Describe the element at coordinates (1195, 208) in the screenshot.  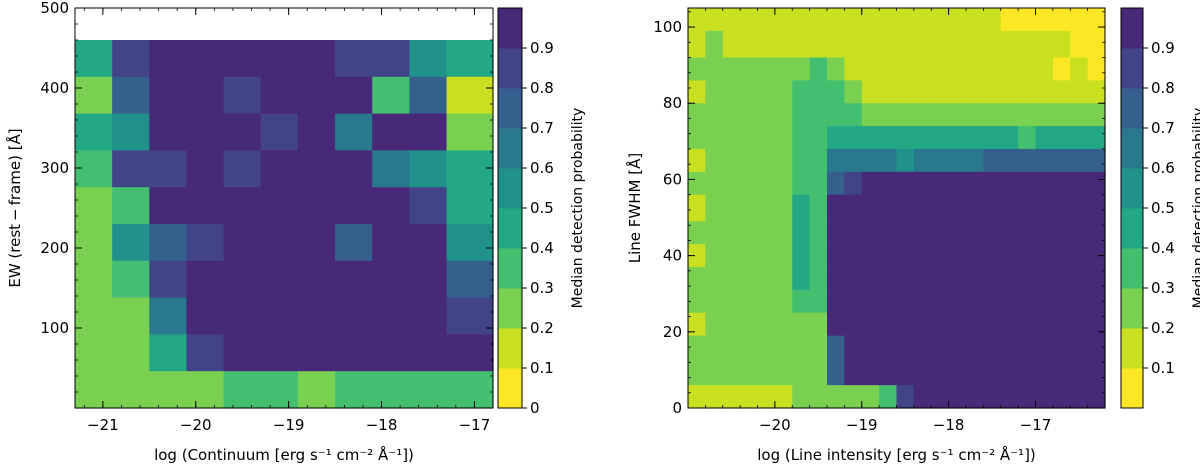
I see `colorbar-label: Median detection probability` at that location.